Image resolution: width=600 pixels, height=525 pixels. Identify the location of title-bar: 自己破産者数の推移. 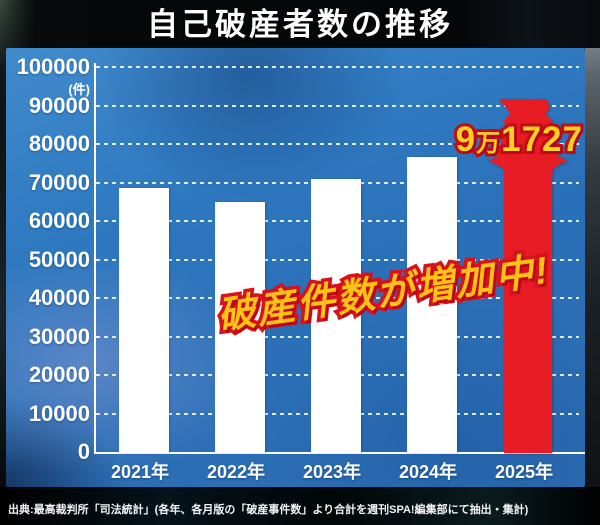
(300, 24).